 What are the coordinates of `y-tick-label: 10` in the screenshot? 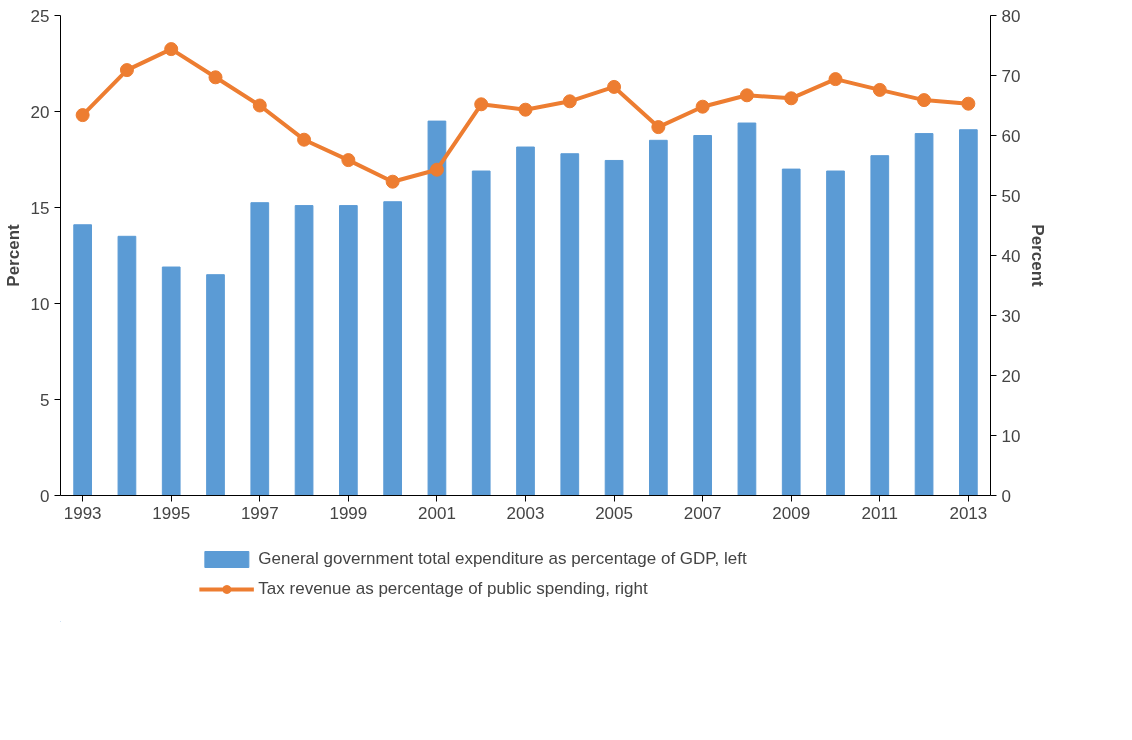 It's located at (40, 304).